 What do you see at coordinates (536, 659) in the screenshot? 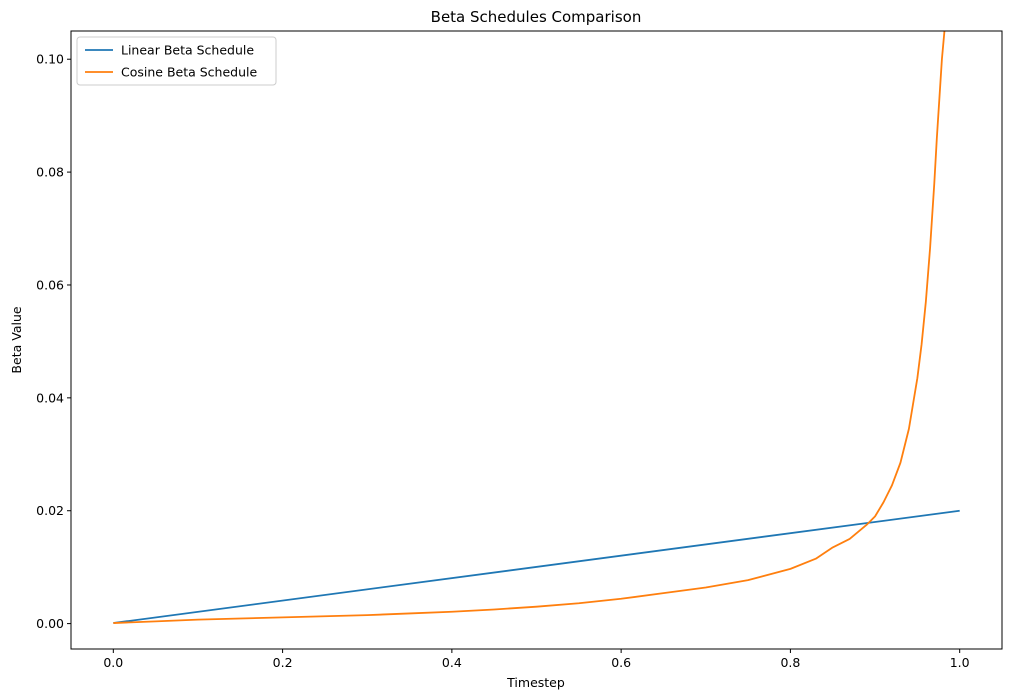
I see `x-axis-ticks: 0.0 0.2 0.4 0.6 0.8 1.0` at bounding box center [536, 659].